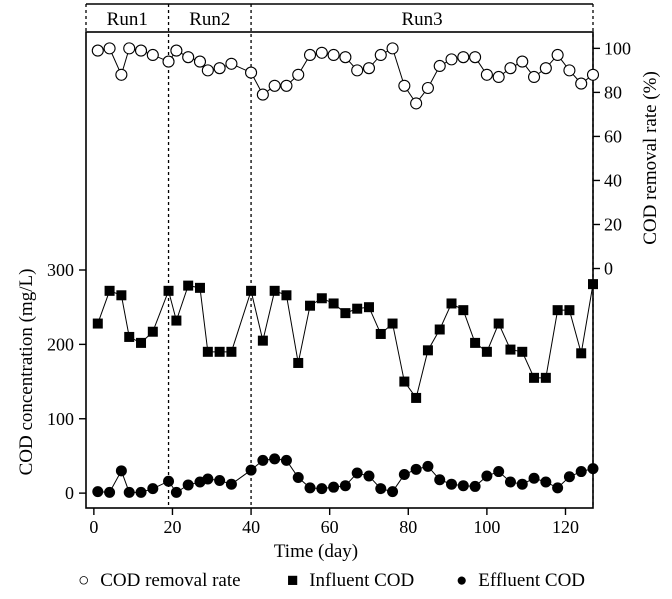 Image resolution: width=672 pixels, height=599 pixels. What do you see at coordinates (350, 580) in the screenshot?
I see `legend-influent-entry: ■ Influent COD` at bounding box center [350, 580].